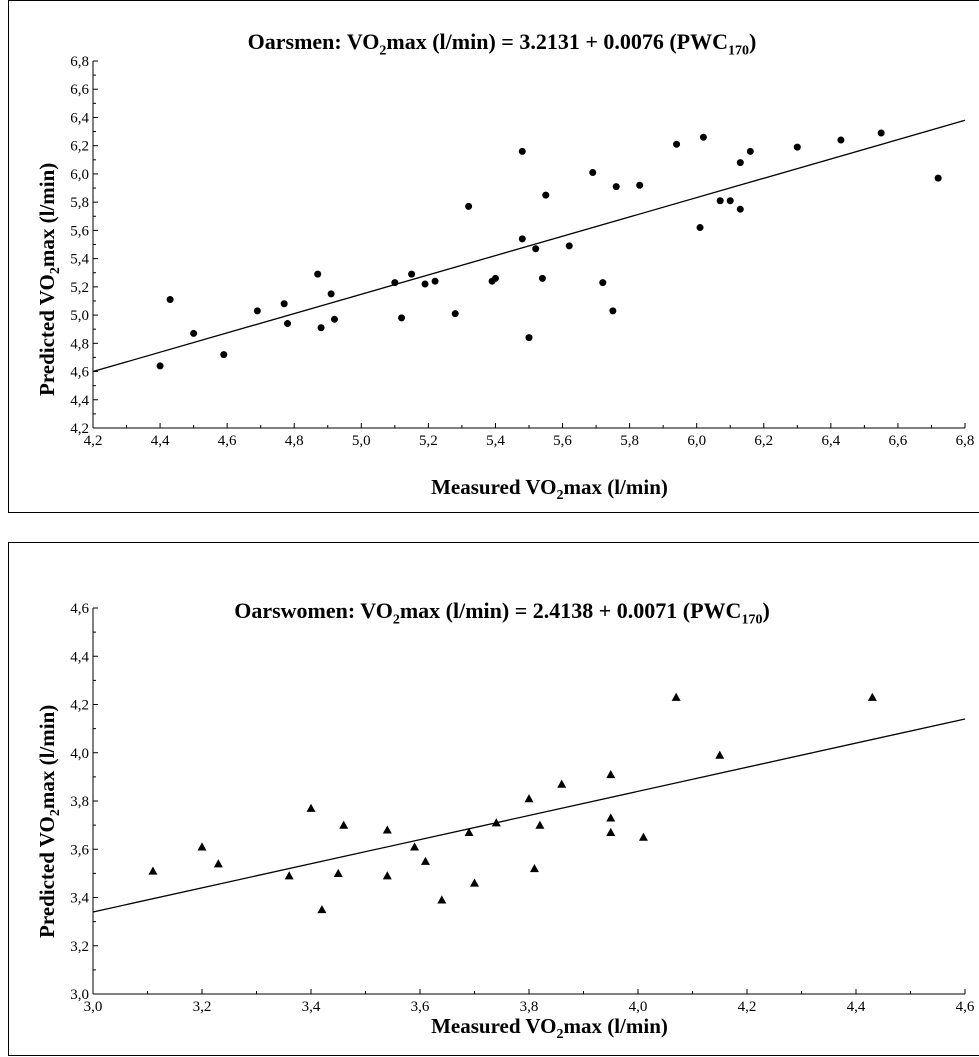 The height and width of the screenshot is (1057, 979). What do you see at coordinates (202, 1007) in the screenshot?
I see `x-tick-label: 3,2` at bounding box center [202, 1007].